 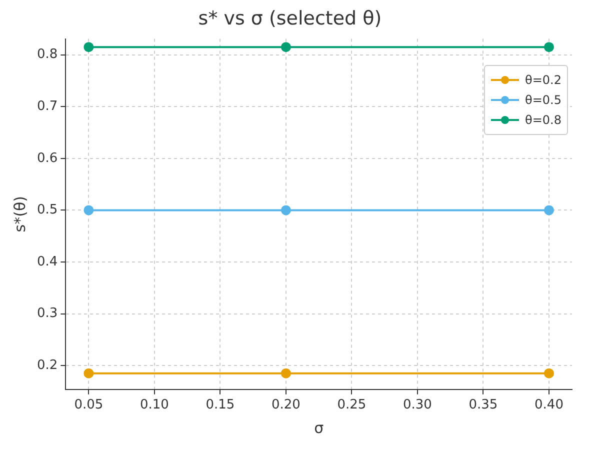 What do you see at coordinates (543, 121) in the screenshot?
I see `legend-label: θ=0.8` at bounding box center [543, 121].